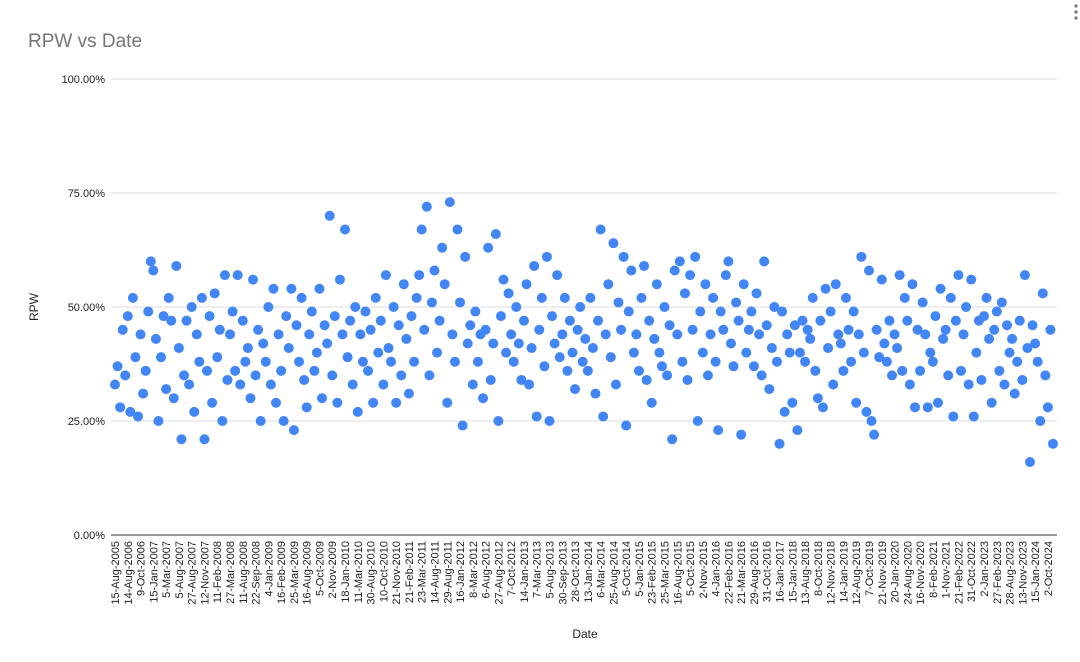 The height and width of the screenshot is (662, 1080). Describe the element at coordinates (1023, 573) in the screenshot. I see `x-tick-label: 13-Nov-2023` at that location.